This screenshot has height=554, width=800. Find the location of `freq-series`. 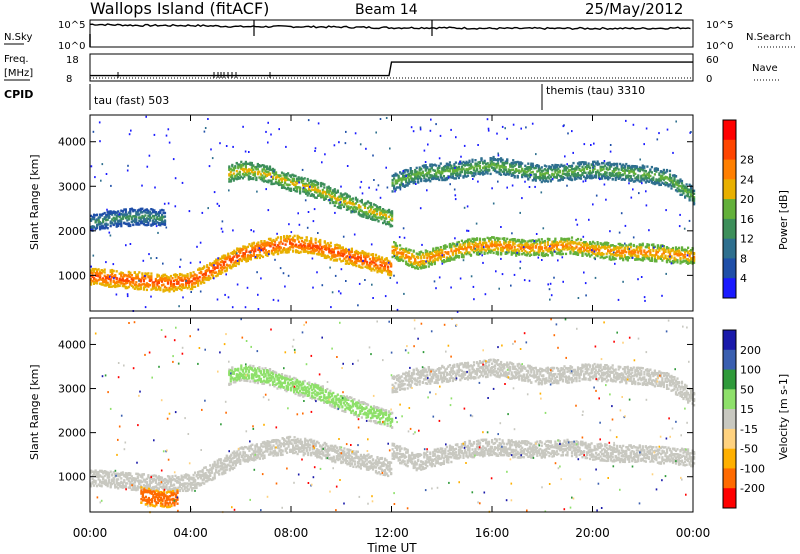

freq-series is located at coordinates (391, 69).